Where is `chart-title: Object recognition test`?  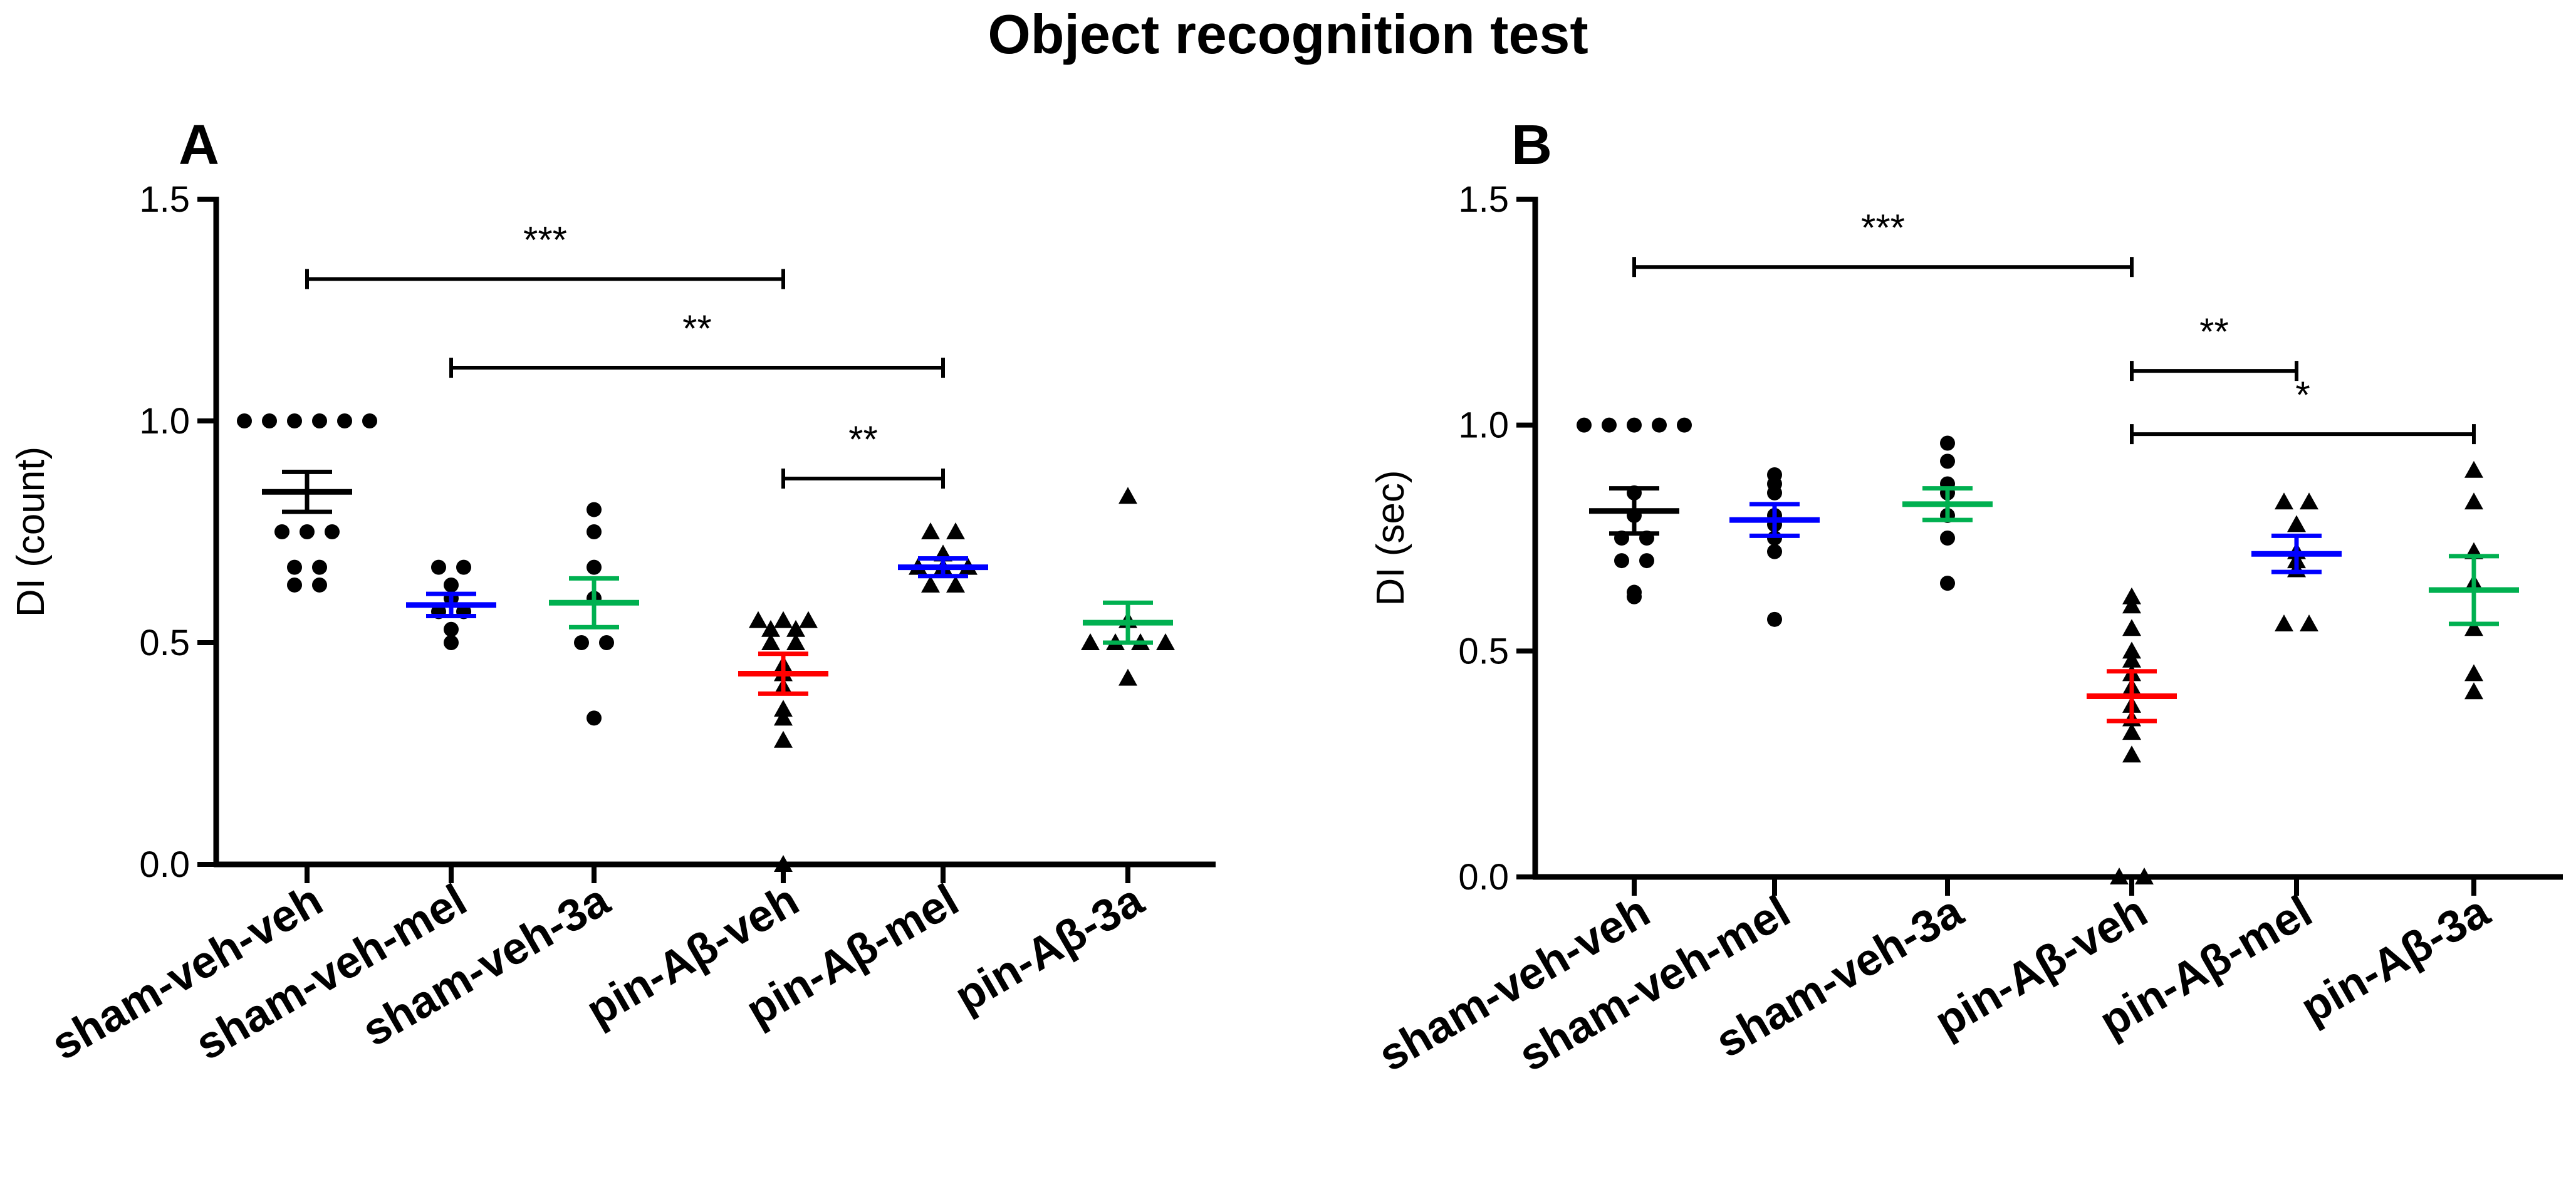 chart-title: Object recognition test is located at coordinates (1288, 34).